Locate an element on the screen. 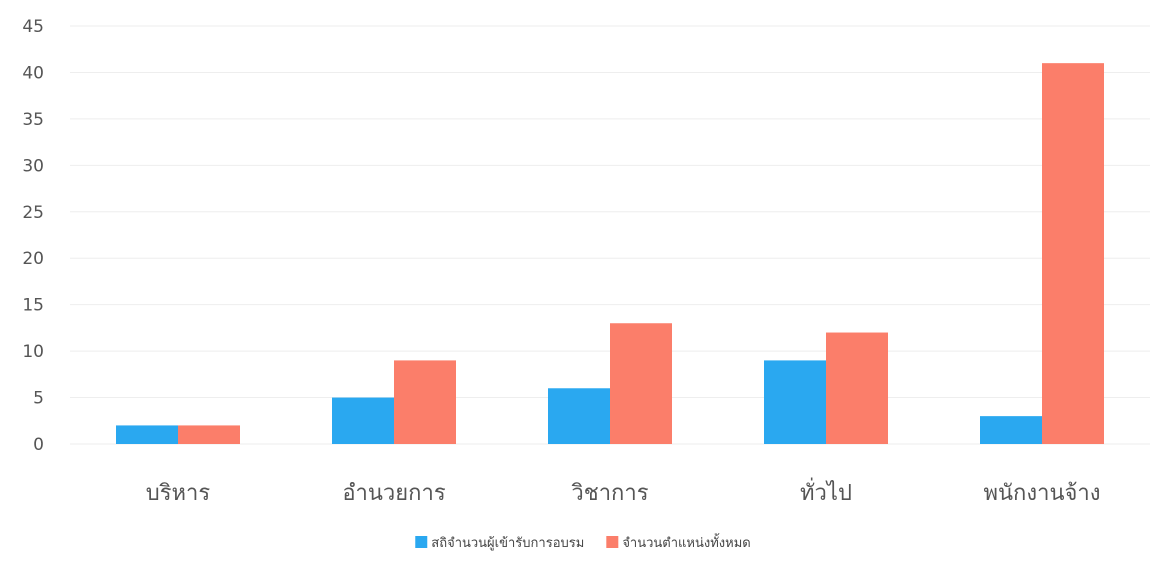  y-tick-label: 20 is located at coordinates (33, 259).